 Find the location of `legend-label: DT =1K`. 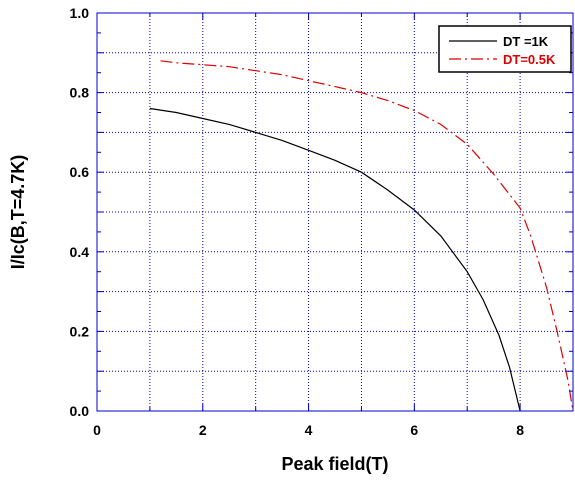

legend-label: DT =1K is located at coordinates (526, 41).